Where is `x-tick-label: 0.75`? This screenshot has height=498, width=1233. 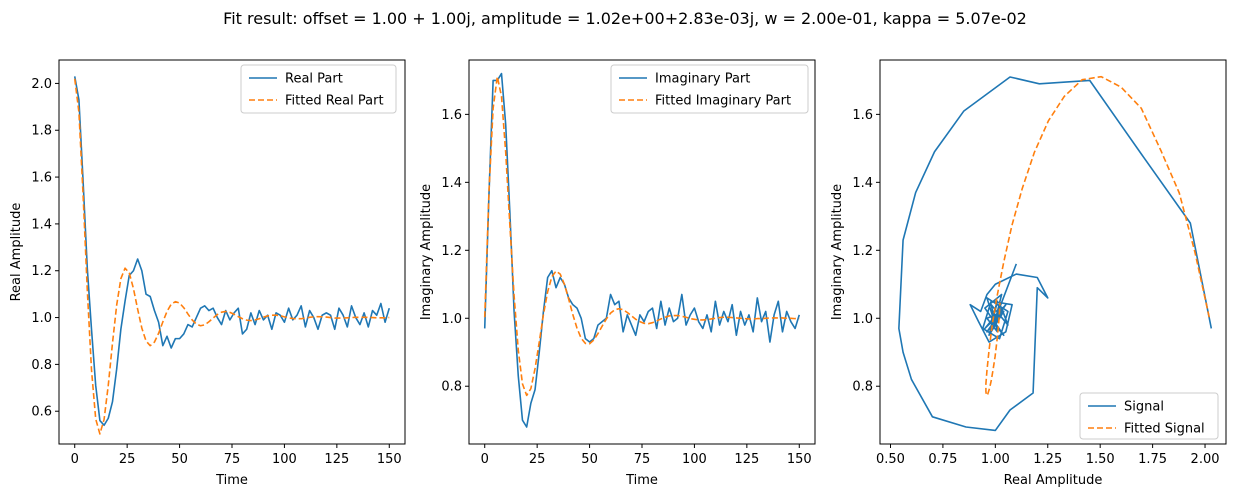 x-tick-label: 0.75 is located at coordinates (942, 459).